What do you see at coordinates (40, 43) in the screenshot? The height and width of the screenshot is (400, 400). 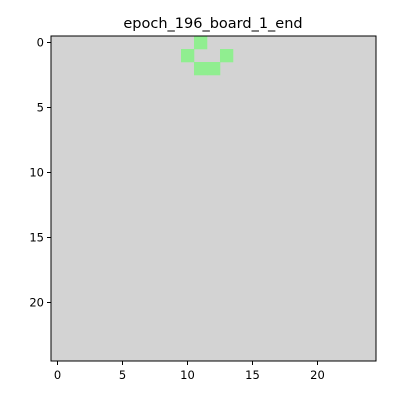 I see `y-tick-label: 0` at bounding box center [40, 43].